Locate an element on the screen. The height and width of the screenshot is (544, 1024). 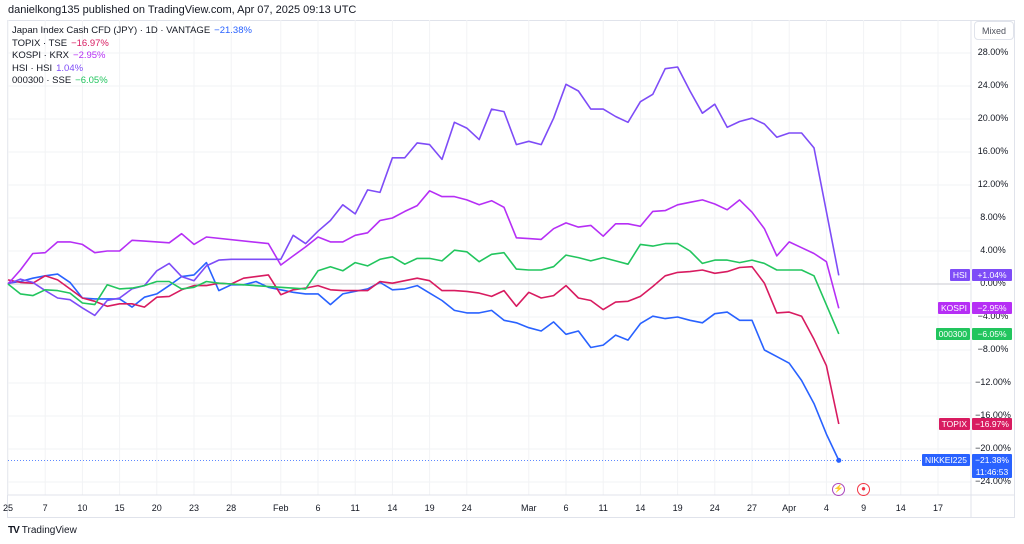
time-tick-label: 20 is located at coordinates (156, 508).